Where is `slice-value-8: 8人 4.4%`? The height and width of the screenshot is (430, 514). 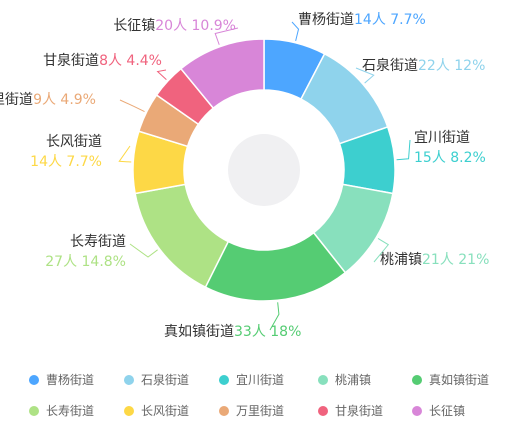
slice-value-8: 8人 4.4% is located at coordinates (130, 61).